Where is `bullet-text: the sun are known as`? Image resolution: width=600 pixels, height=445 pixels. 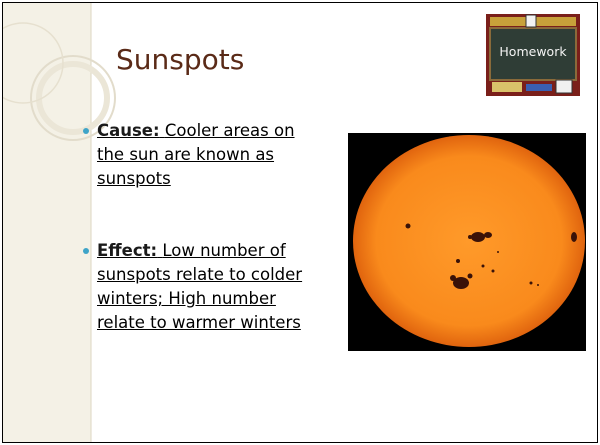
bullet-text: the sun are known as is located at coordinates (186, 154).